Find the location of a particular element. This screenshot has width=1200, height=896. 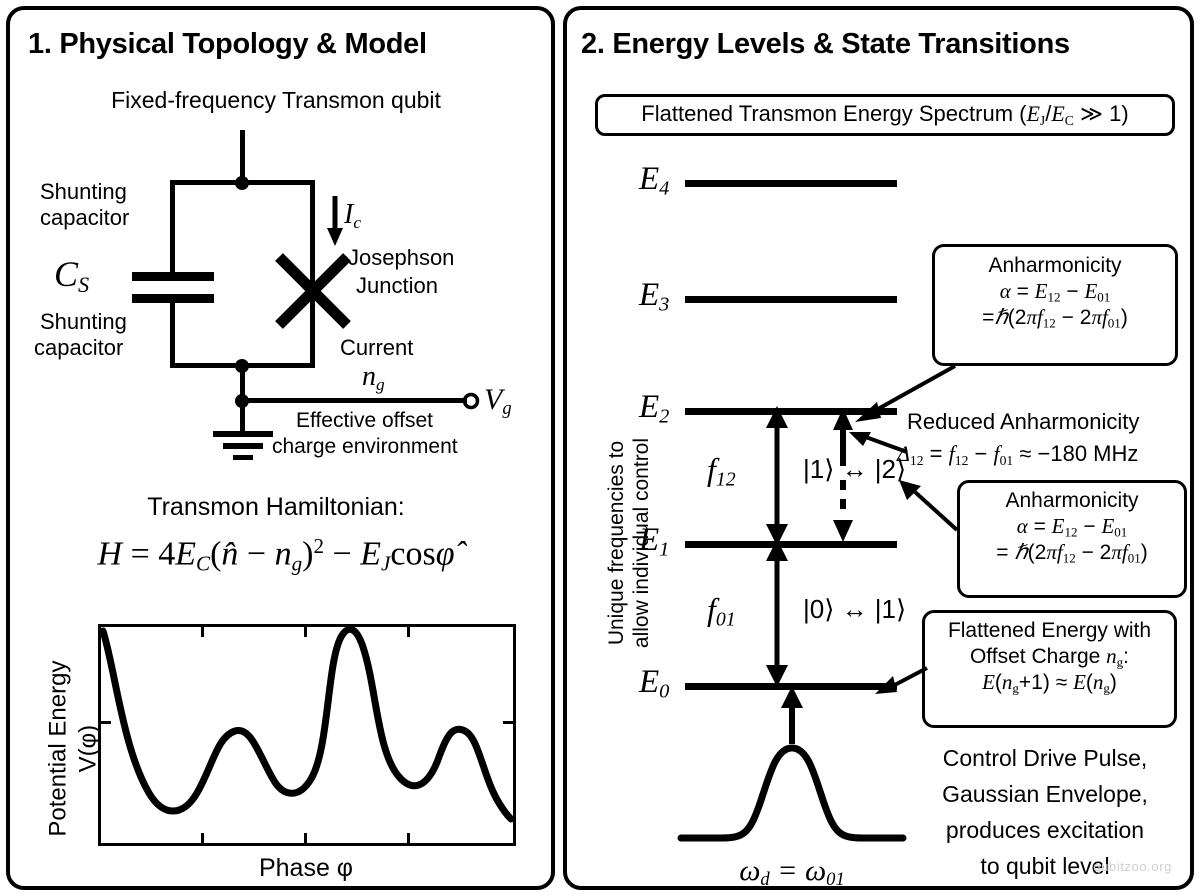

gate-wire is located at coordinates (354, 400).